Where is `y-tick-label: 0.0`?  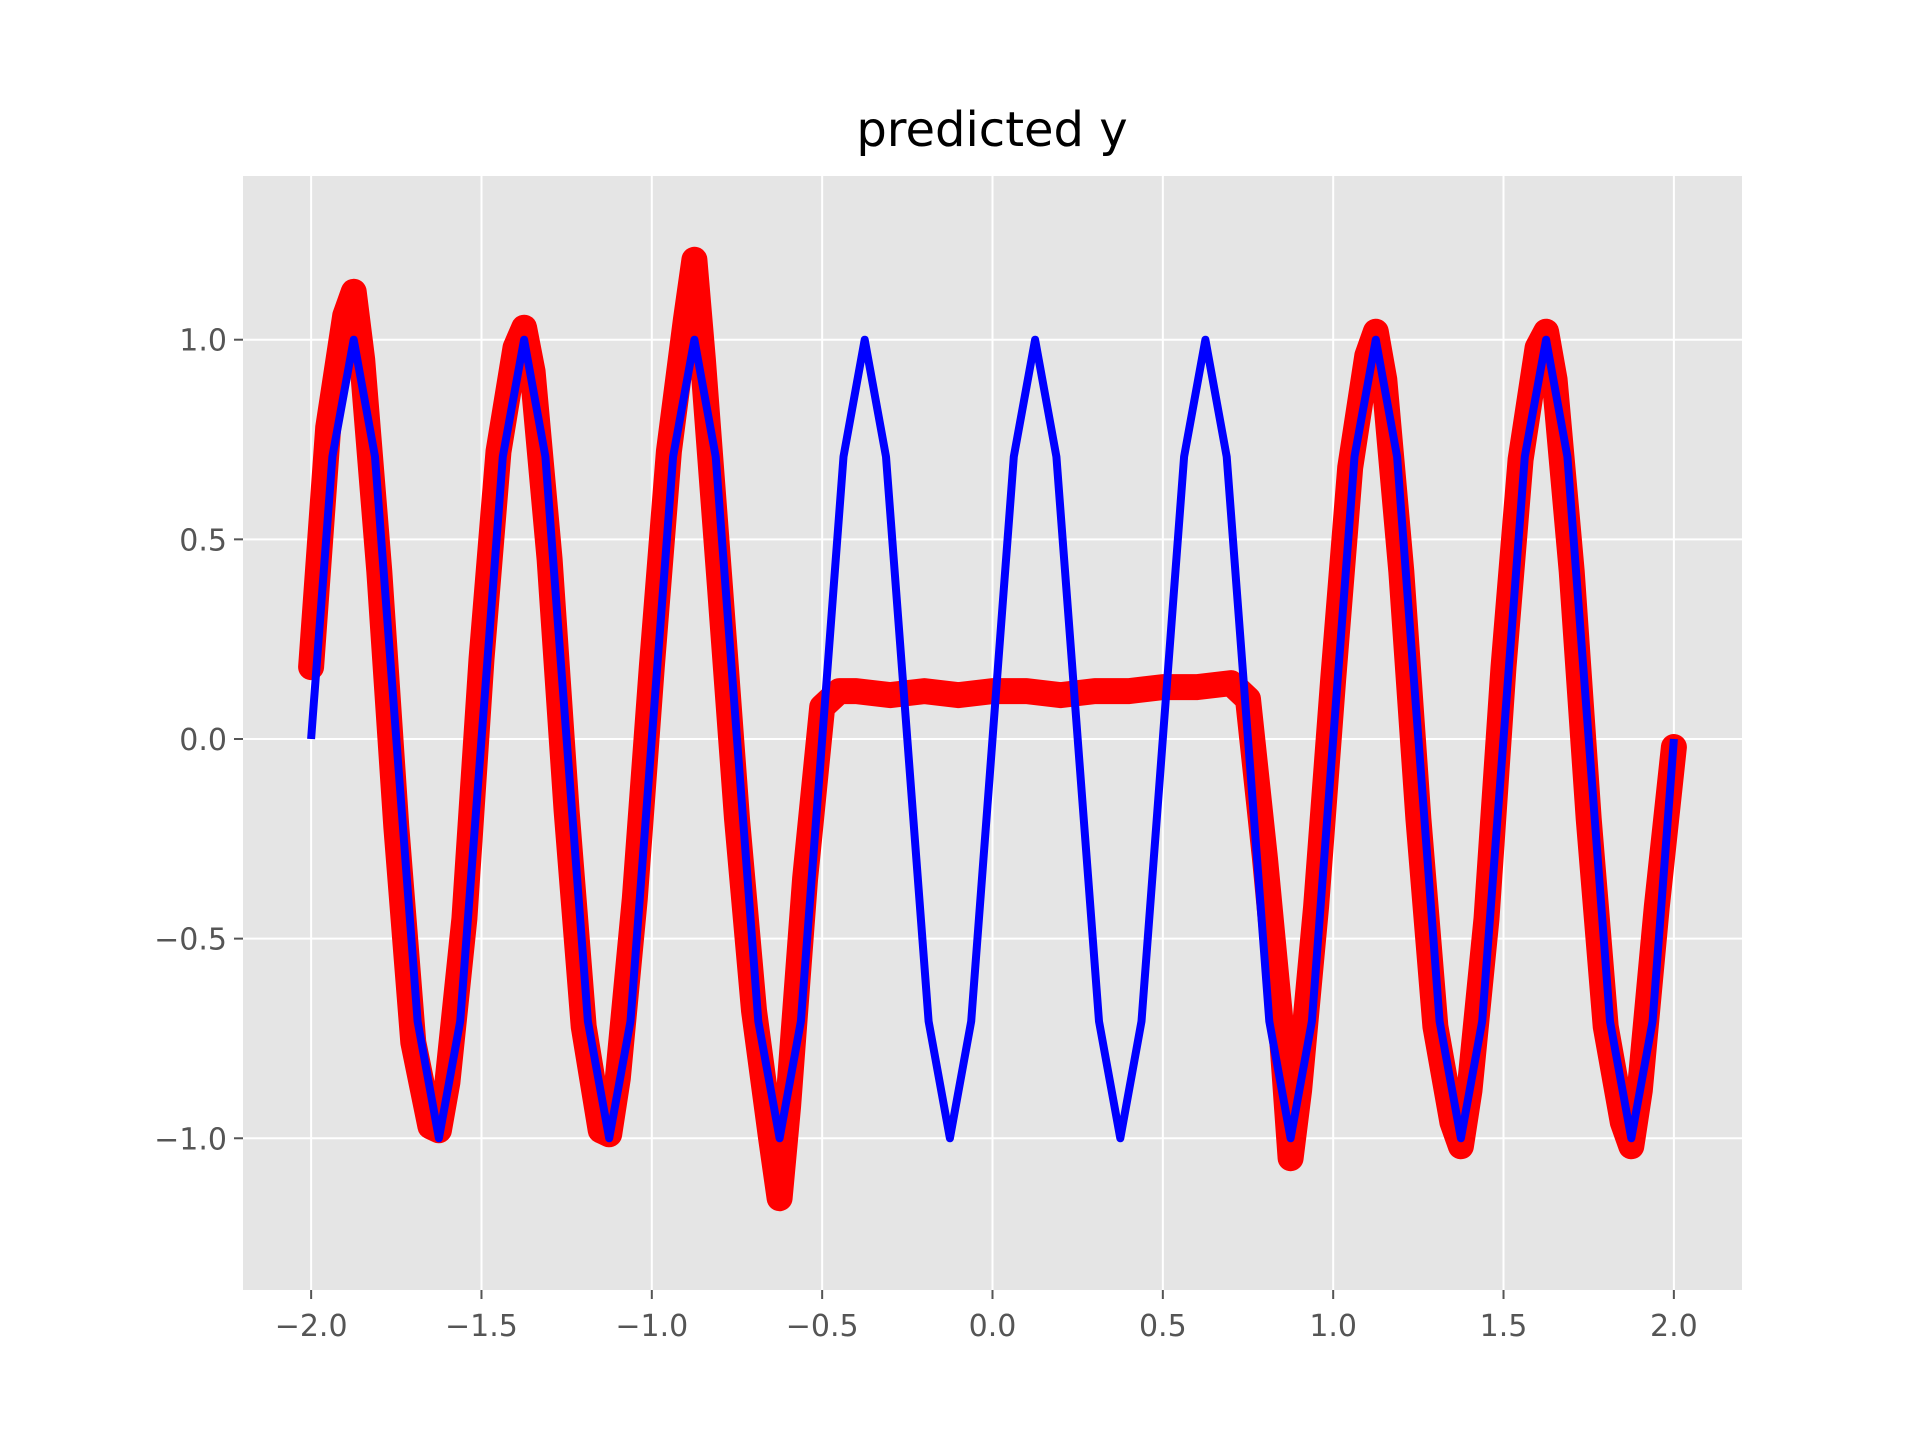 y-tick-label: 0.0 is located at coordinates (203, 740).